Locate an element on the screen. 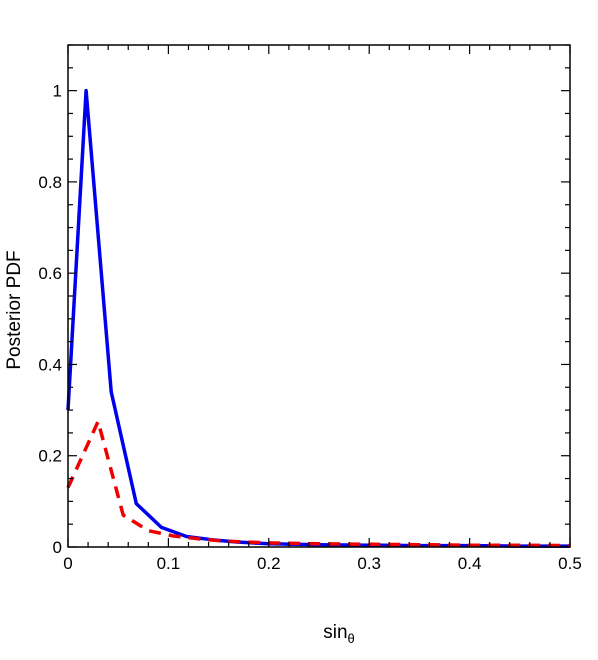 Image resolution: width=598 pixels, height=660 pixels. y-tick-label: 0.2 is located at coordinates (50, 456).